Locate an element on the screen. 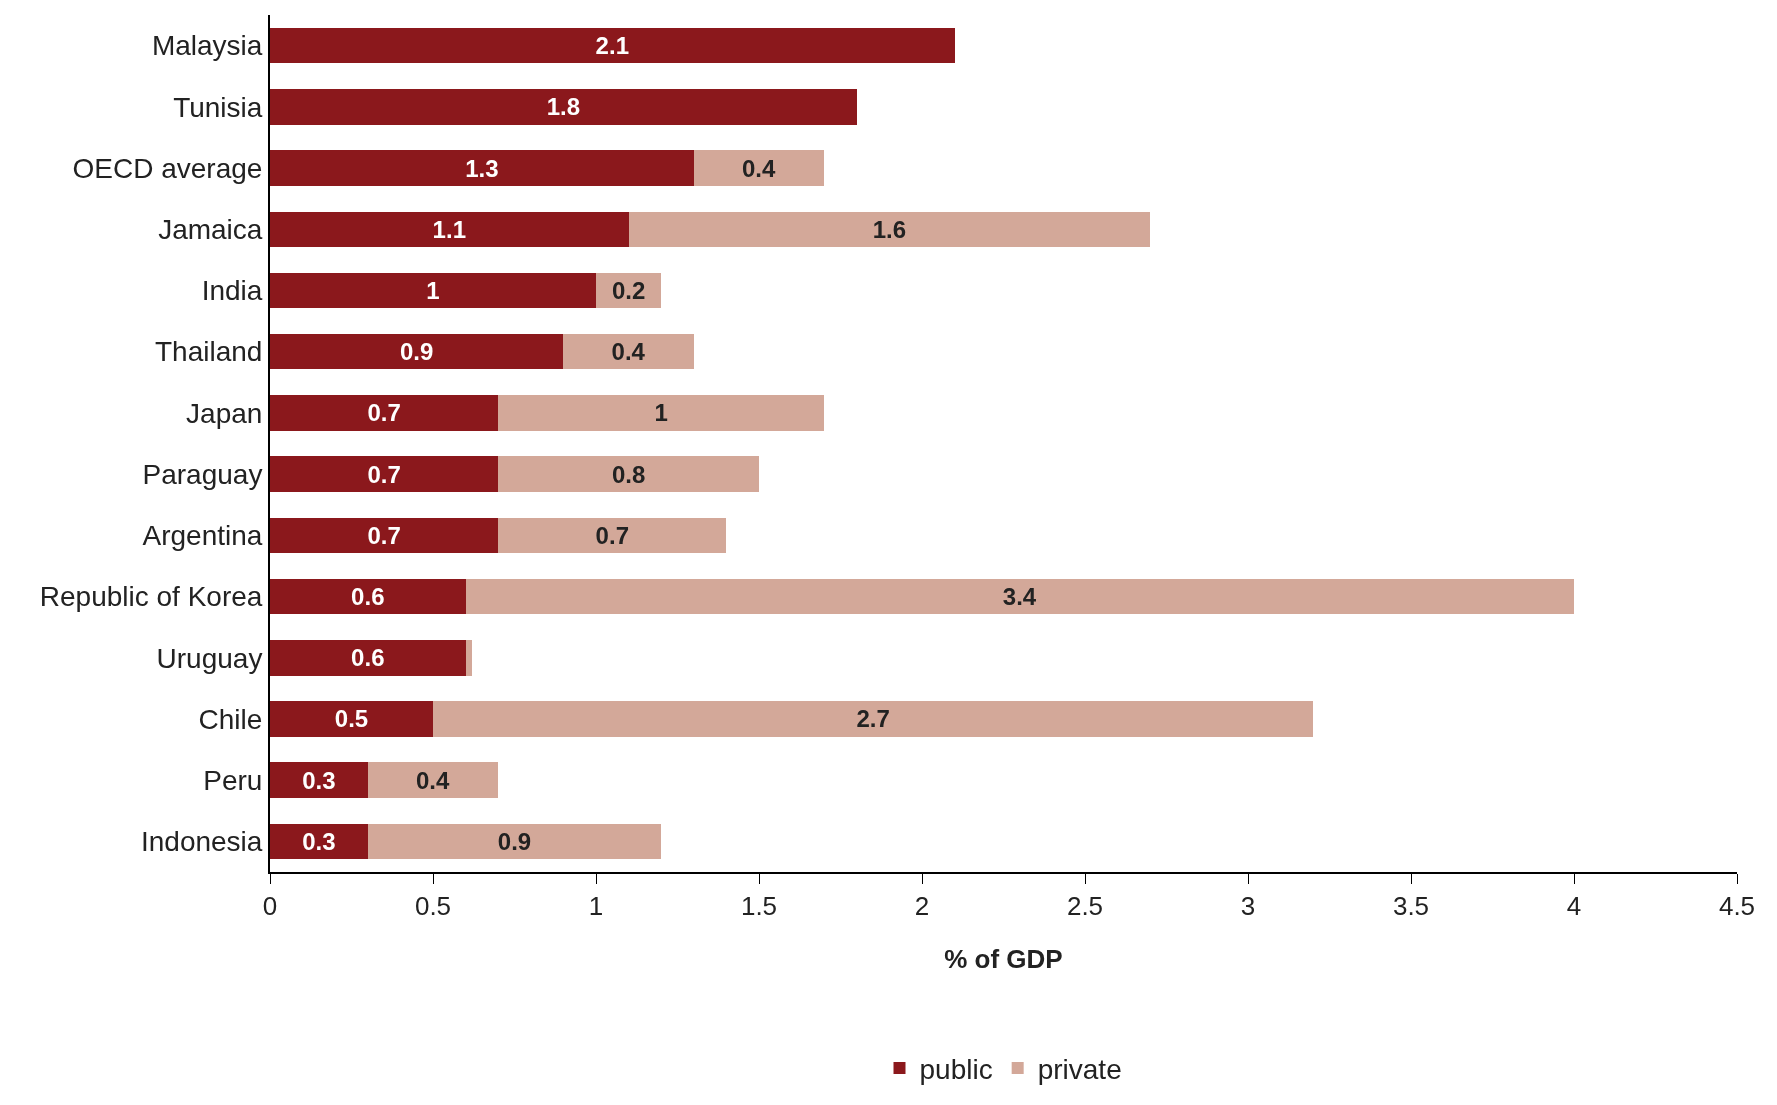 The image size is (1777, 1105). y-tick-label: Republic of Korea is located at coordinates (151, 597).